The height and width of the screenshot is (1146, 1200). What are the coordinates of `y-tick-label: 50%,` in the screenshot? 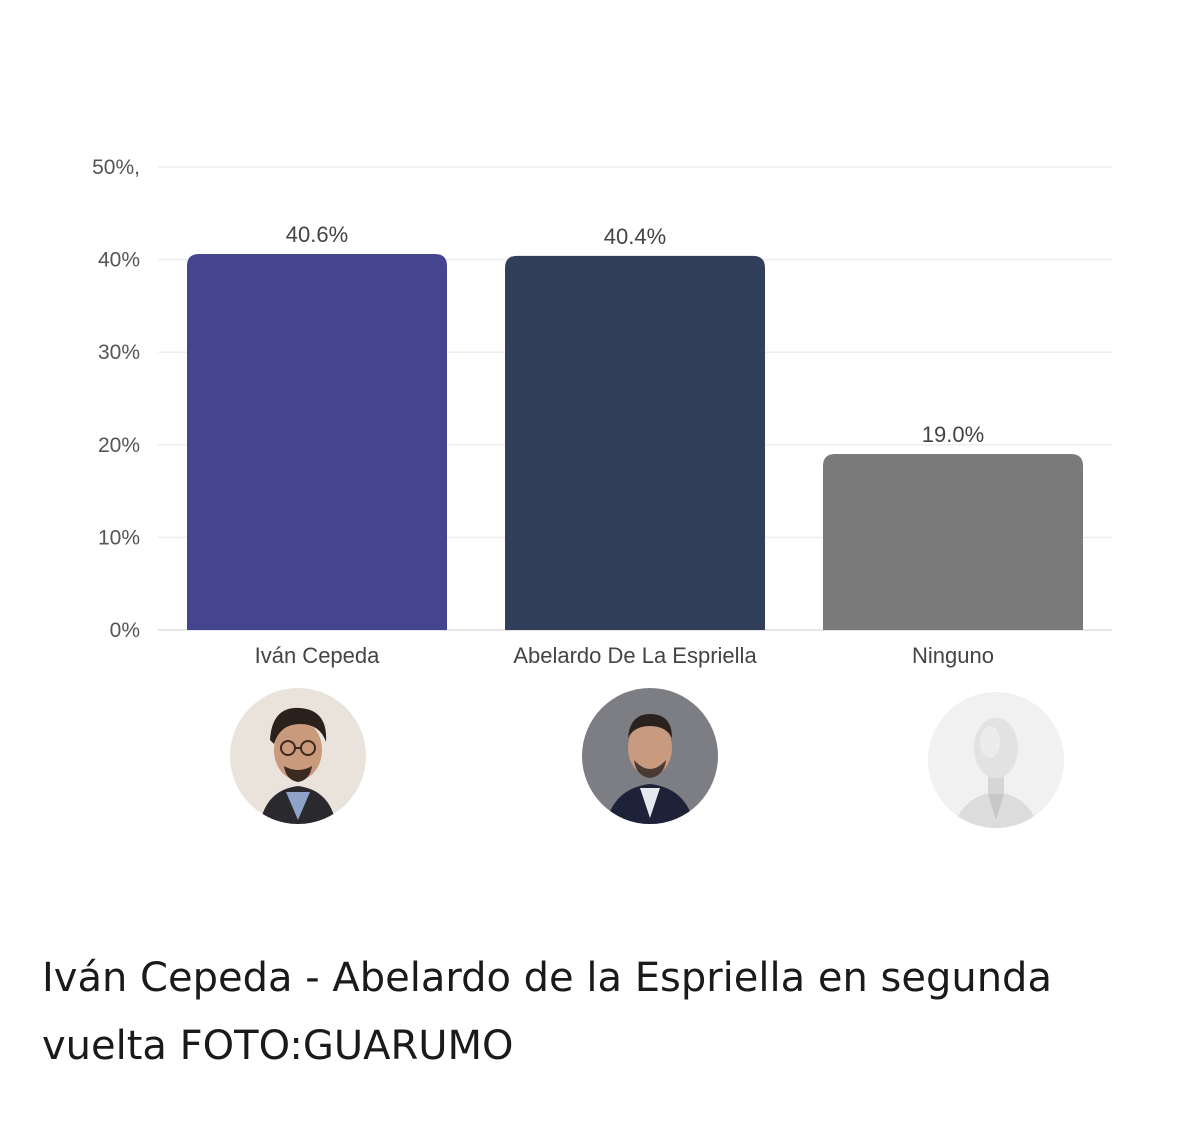 It's located at (116, 167).